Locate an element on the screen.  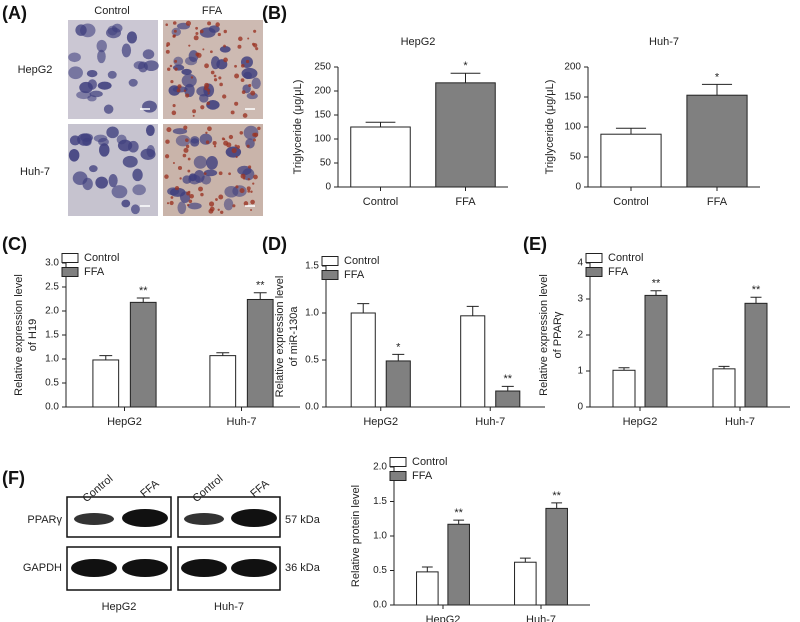
x-tick-label: FFA is located at coordinates (465, 202).